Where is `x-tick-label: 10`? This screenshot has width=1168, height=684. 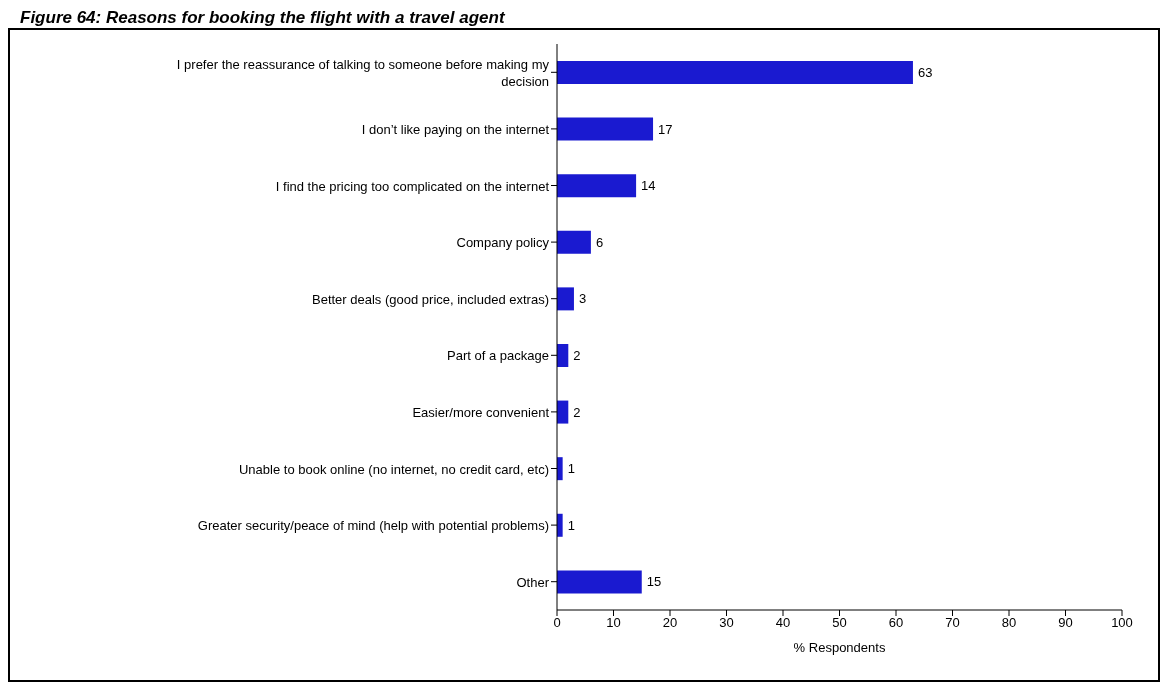
x-tick-label: 10 is located at coordinates (613, 623).